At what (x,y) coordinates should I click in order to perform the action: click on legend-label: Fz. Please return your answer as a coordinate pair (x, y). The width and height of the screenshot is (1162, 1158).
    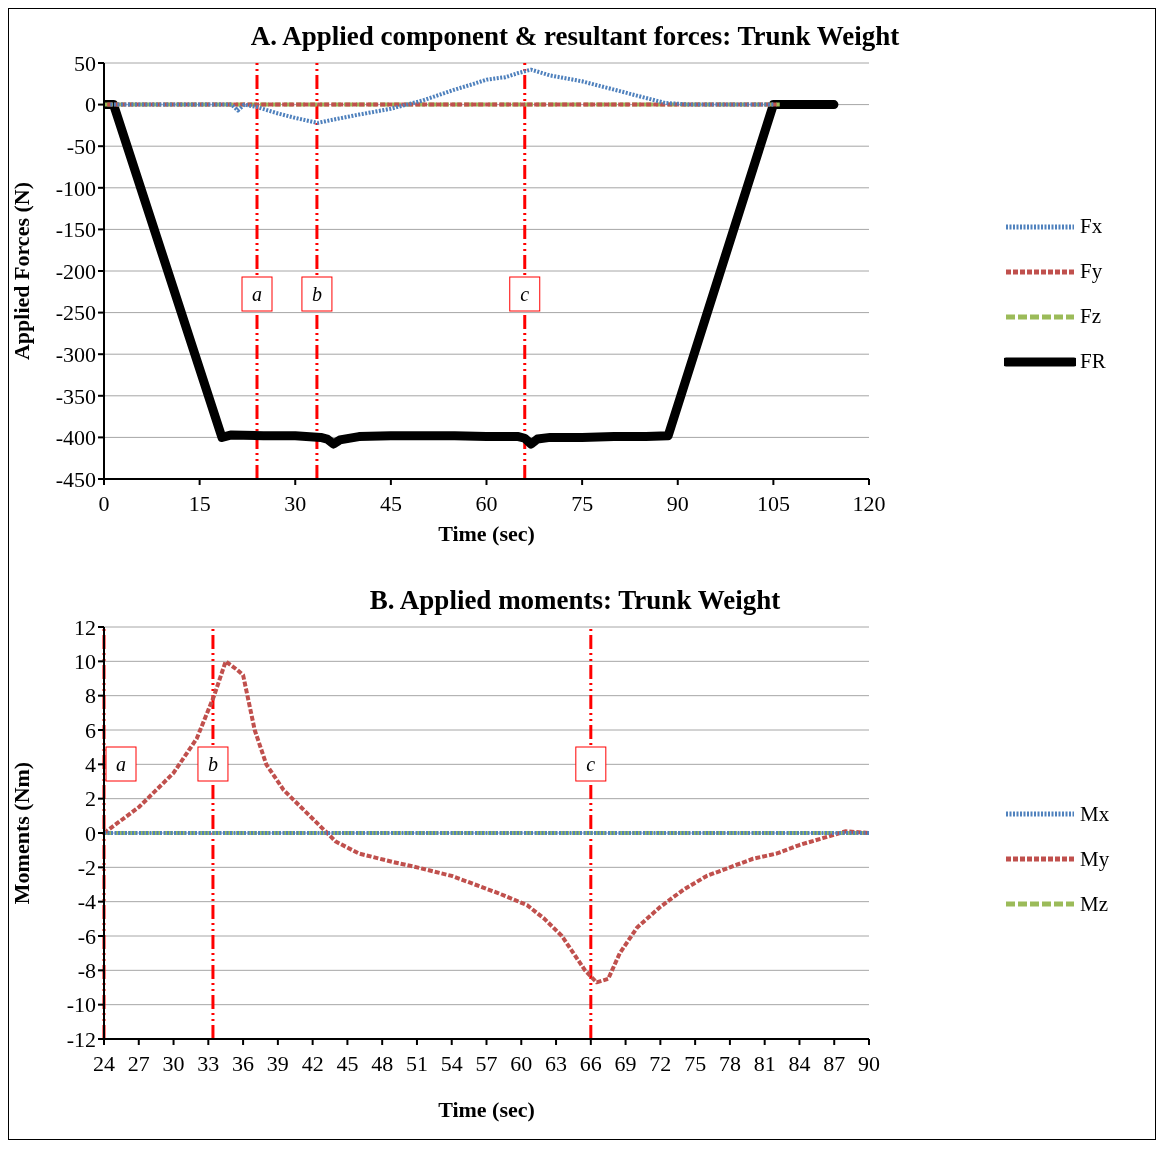
    Looking at the image, I should click on (1090, 316).